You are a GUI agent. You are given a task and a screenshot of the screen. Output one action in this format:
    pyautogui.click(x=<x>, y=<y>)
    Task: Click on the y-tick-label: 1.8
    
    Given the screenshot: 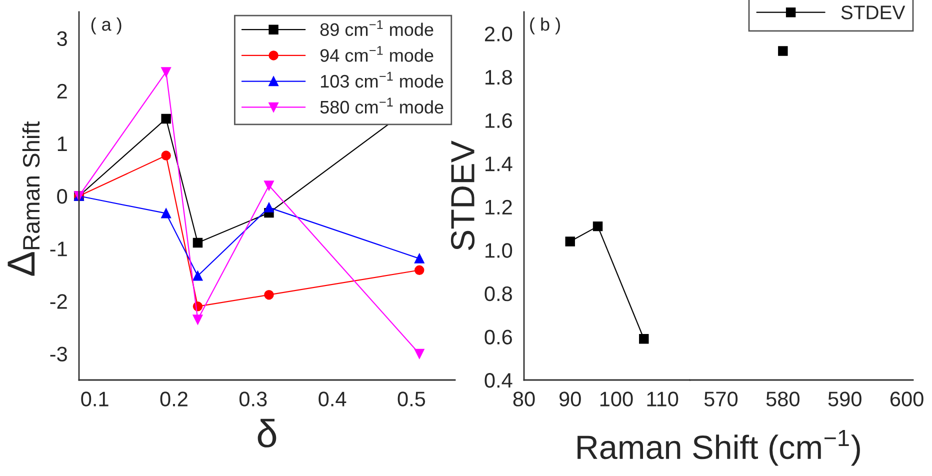 What is the action you would take?
    pyautogui.click(x=499, y=77)
    